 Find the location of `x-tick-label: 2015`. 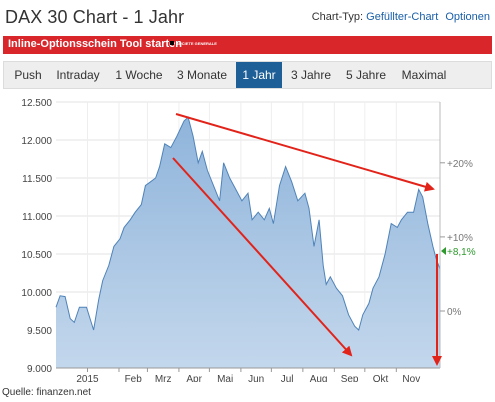

x-tick-label: 2015 is located at coordinates (87, 378).